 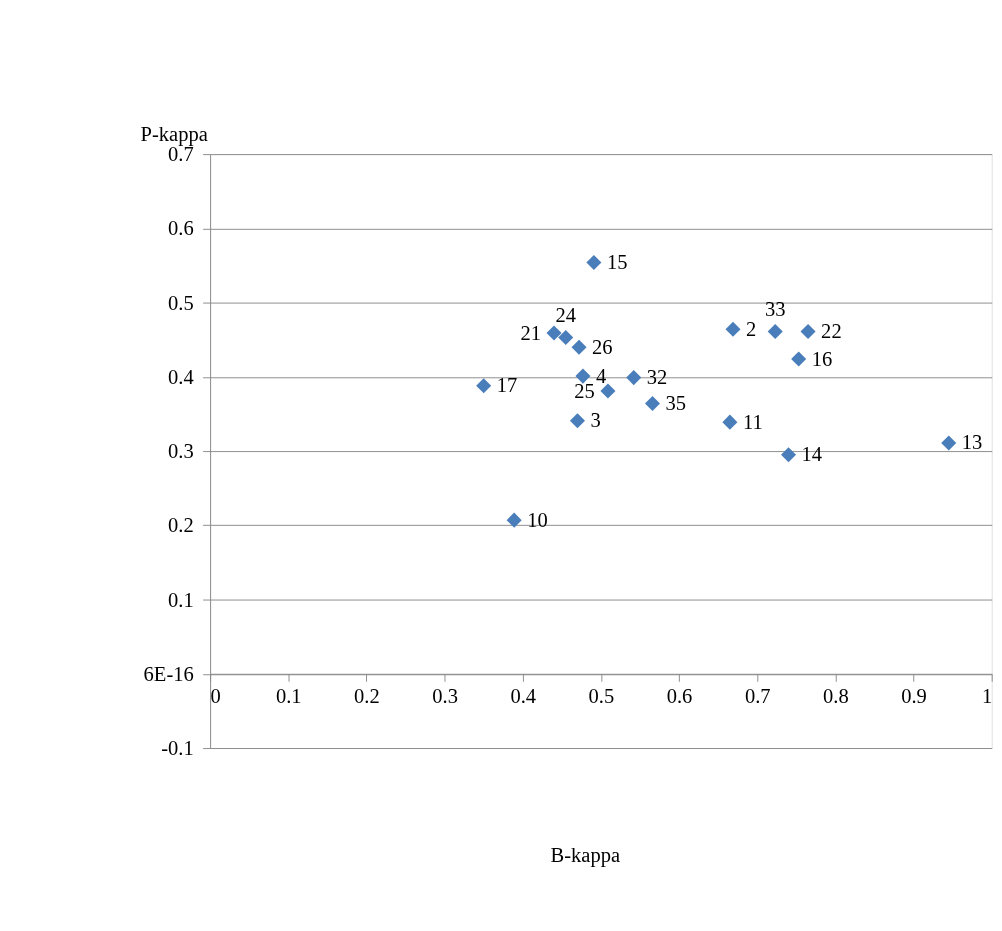 What do you see at coordinates (679, 696) in the screenshot?
I see `x-tick-label: 0.6` at bounding box center [679, 696].